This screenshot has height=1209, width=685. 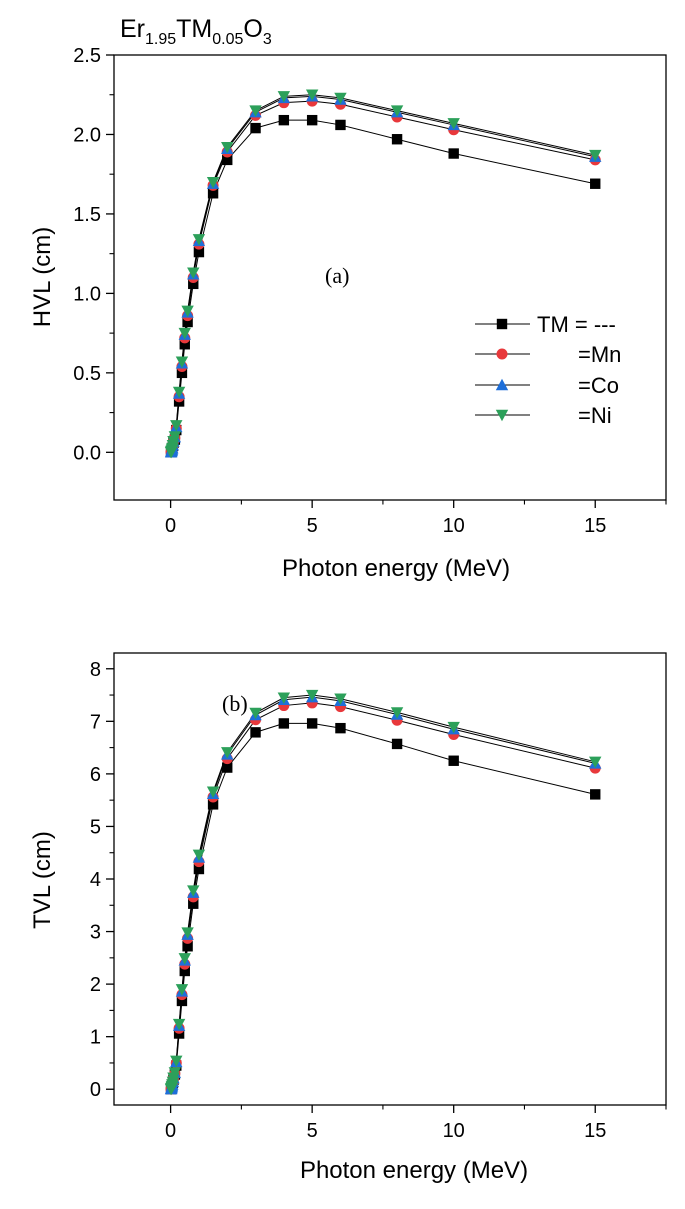 What do you see at coordinates (87, 215) in the screenshot?
I see `y-tick-label: 1.5` at bounding box center [87, 215].